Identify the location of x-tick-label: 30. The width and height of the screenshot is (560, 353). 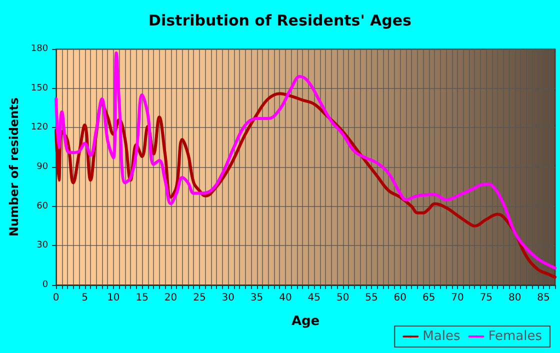
(228, 298).